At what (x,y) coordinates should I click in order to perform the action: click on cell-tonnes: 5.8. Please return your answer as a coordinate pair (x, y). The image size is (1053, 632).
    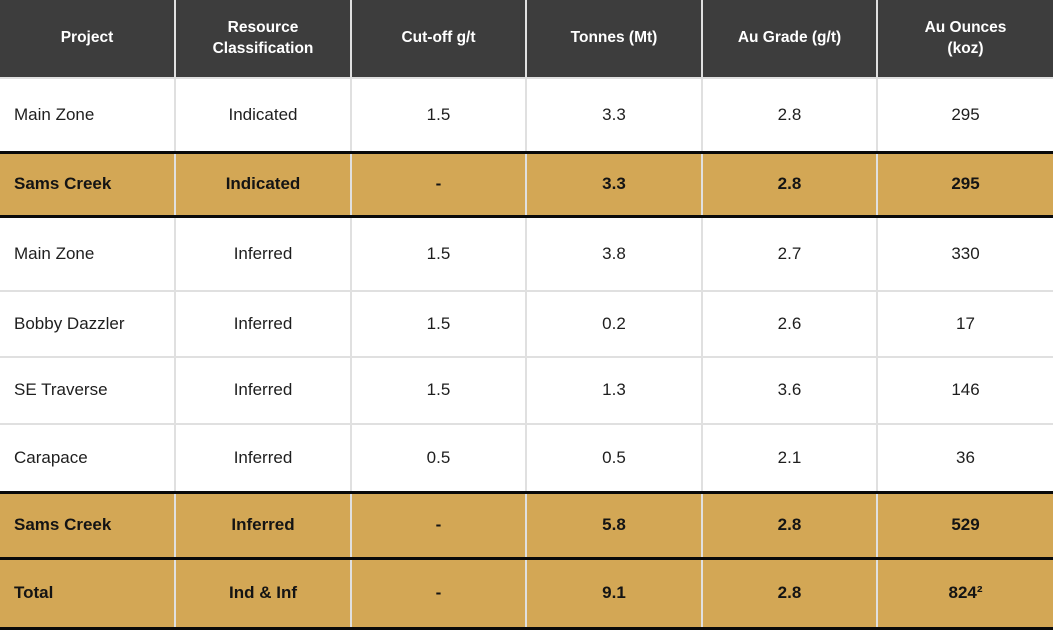
    Looking at the image, I should click on (614, 525).